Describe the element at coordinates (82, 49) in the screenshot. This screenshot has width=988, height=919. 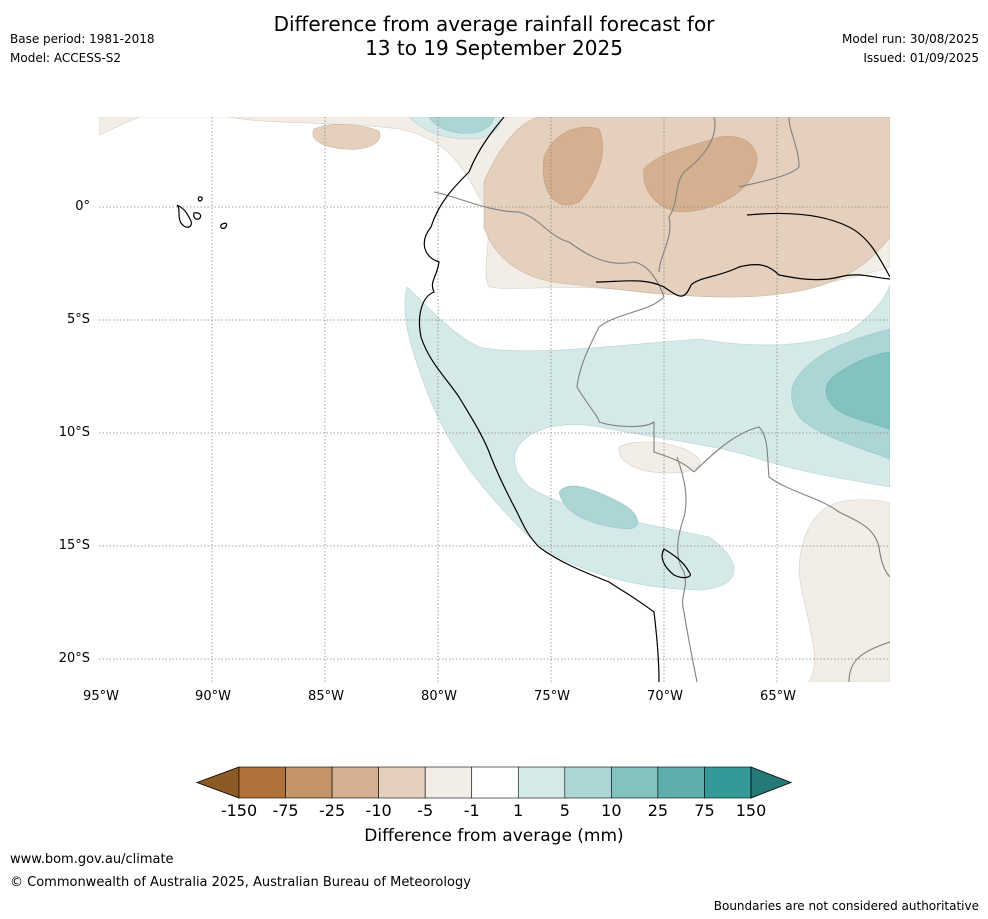
I see `meta-left: Base period: 1981-2018 Model: ACCESS-S2` at that location.